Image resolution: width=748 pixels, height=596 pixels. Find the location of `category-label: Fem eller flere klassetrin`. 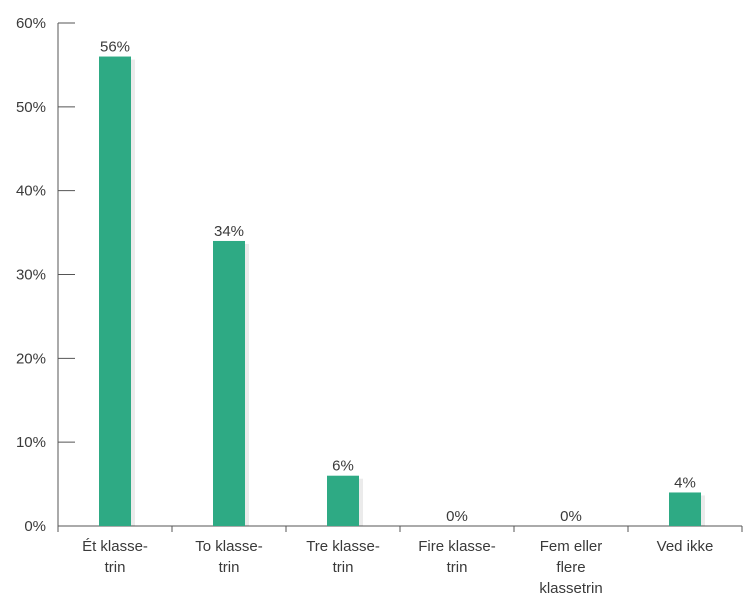

category-label: Fem eller flere klassetrin is located at coordinates (570, 567).